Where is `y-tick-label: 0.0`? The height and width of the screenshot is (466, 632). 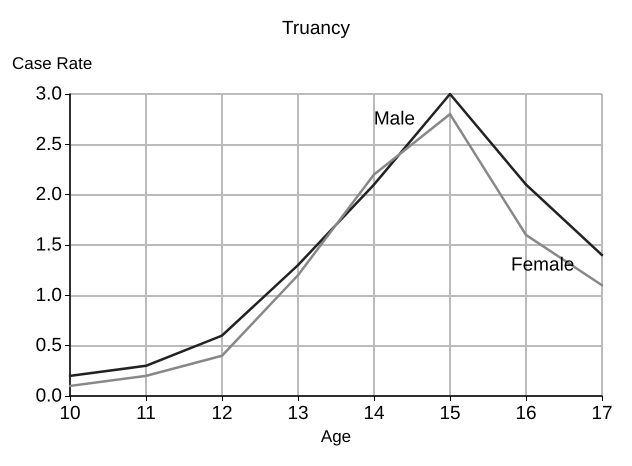 y-tick-label: 0.0 is located at coordinates (49, 396).